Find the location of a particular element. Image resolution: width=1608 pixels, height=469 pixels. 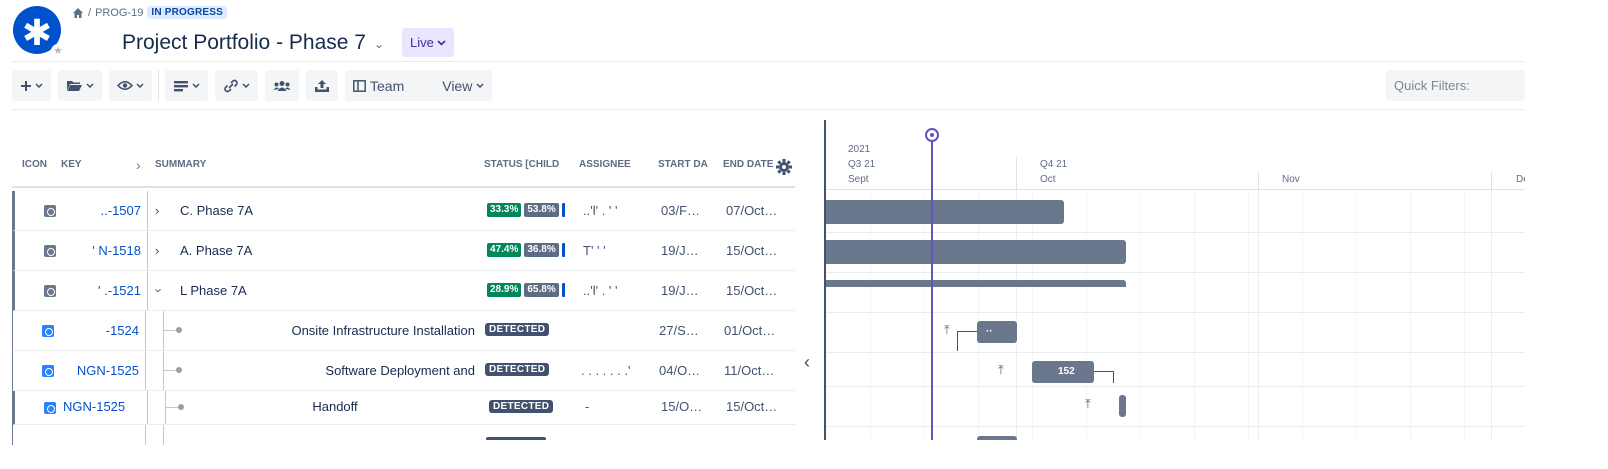

column-header-icon: ICON is located at coordinates (34, 164).